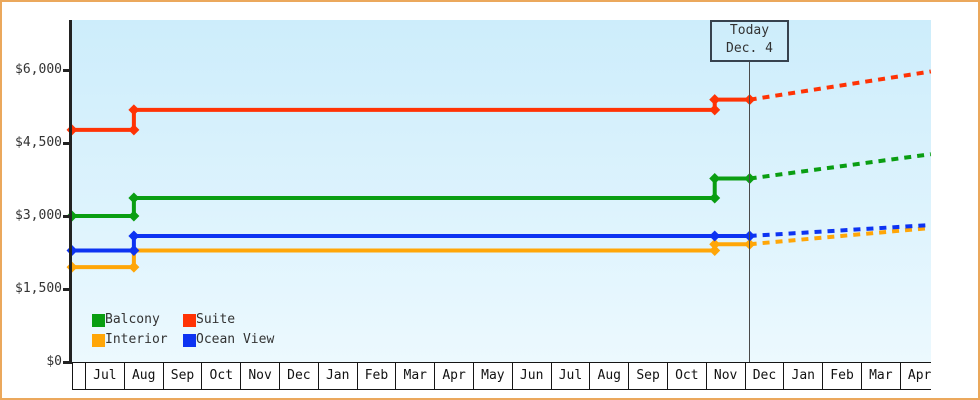 This screenshot has height=400, width=980. I want to click on today-marker-box: Today Dec. 4, so click(749, 41).